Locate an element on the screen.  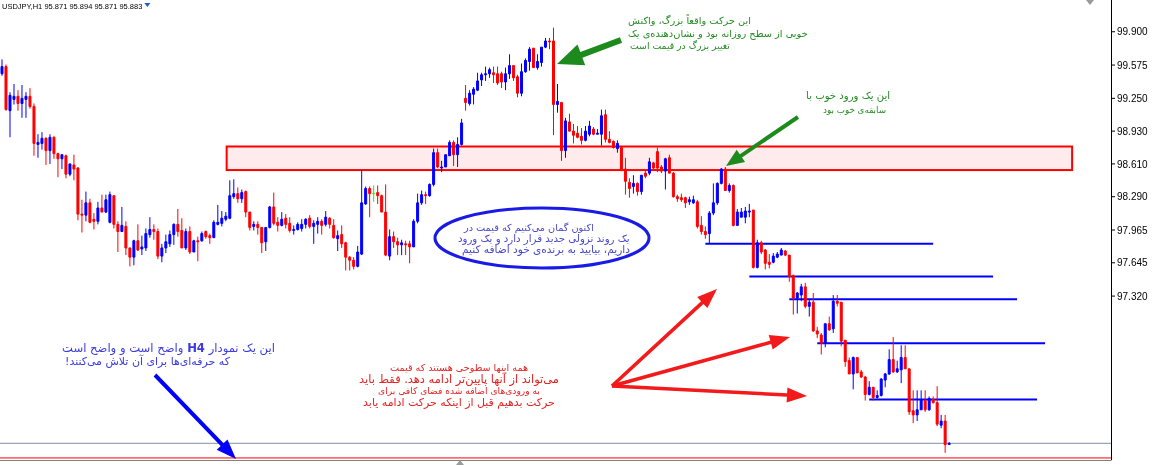
y-tick-label: 98.930 is located at coordinates (1133, 131).